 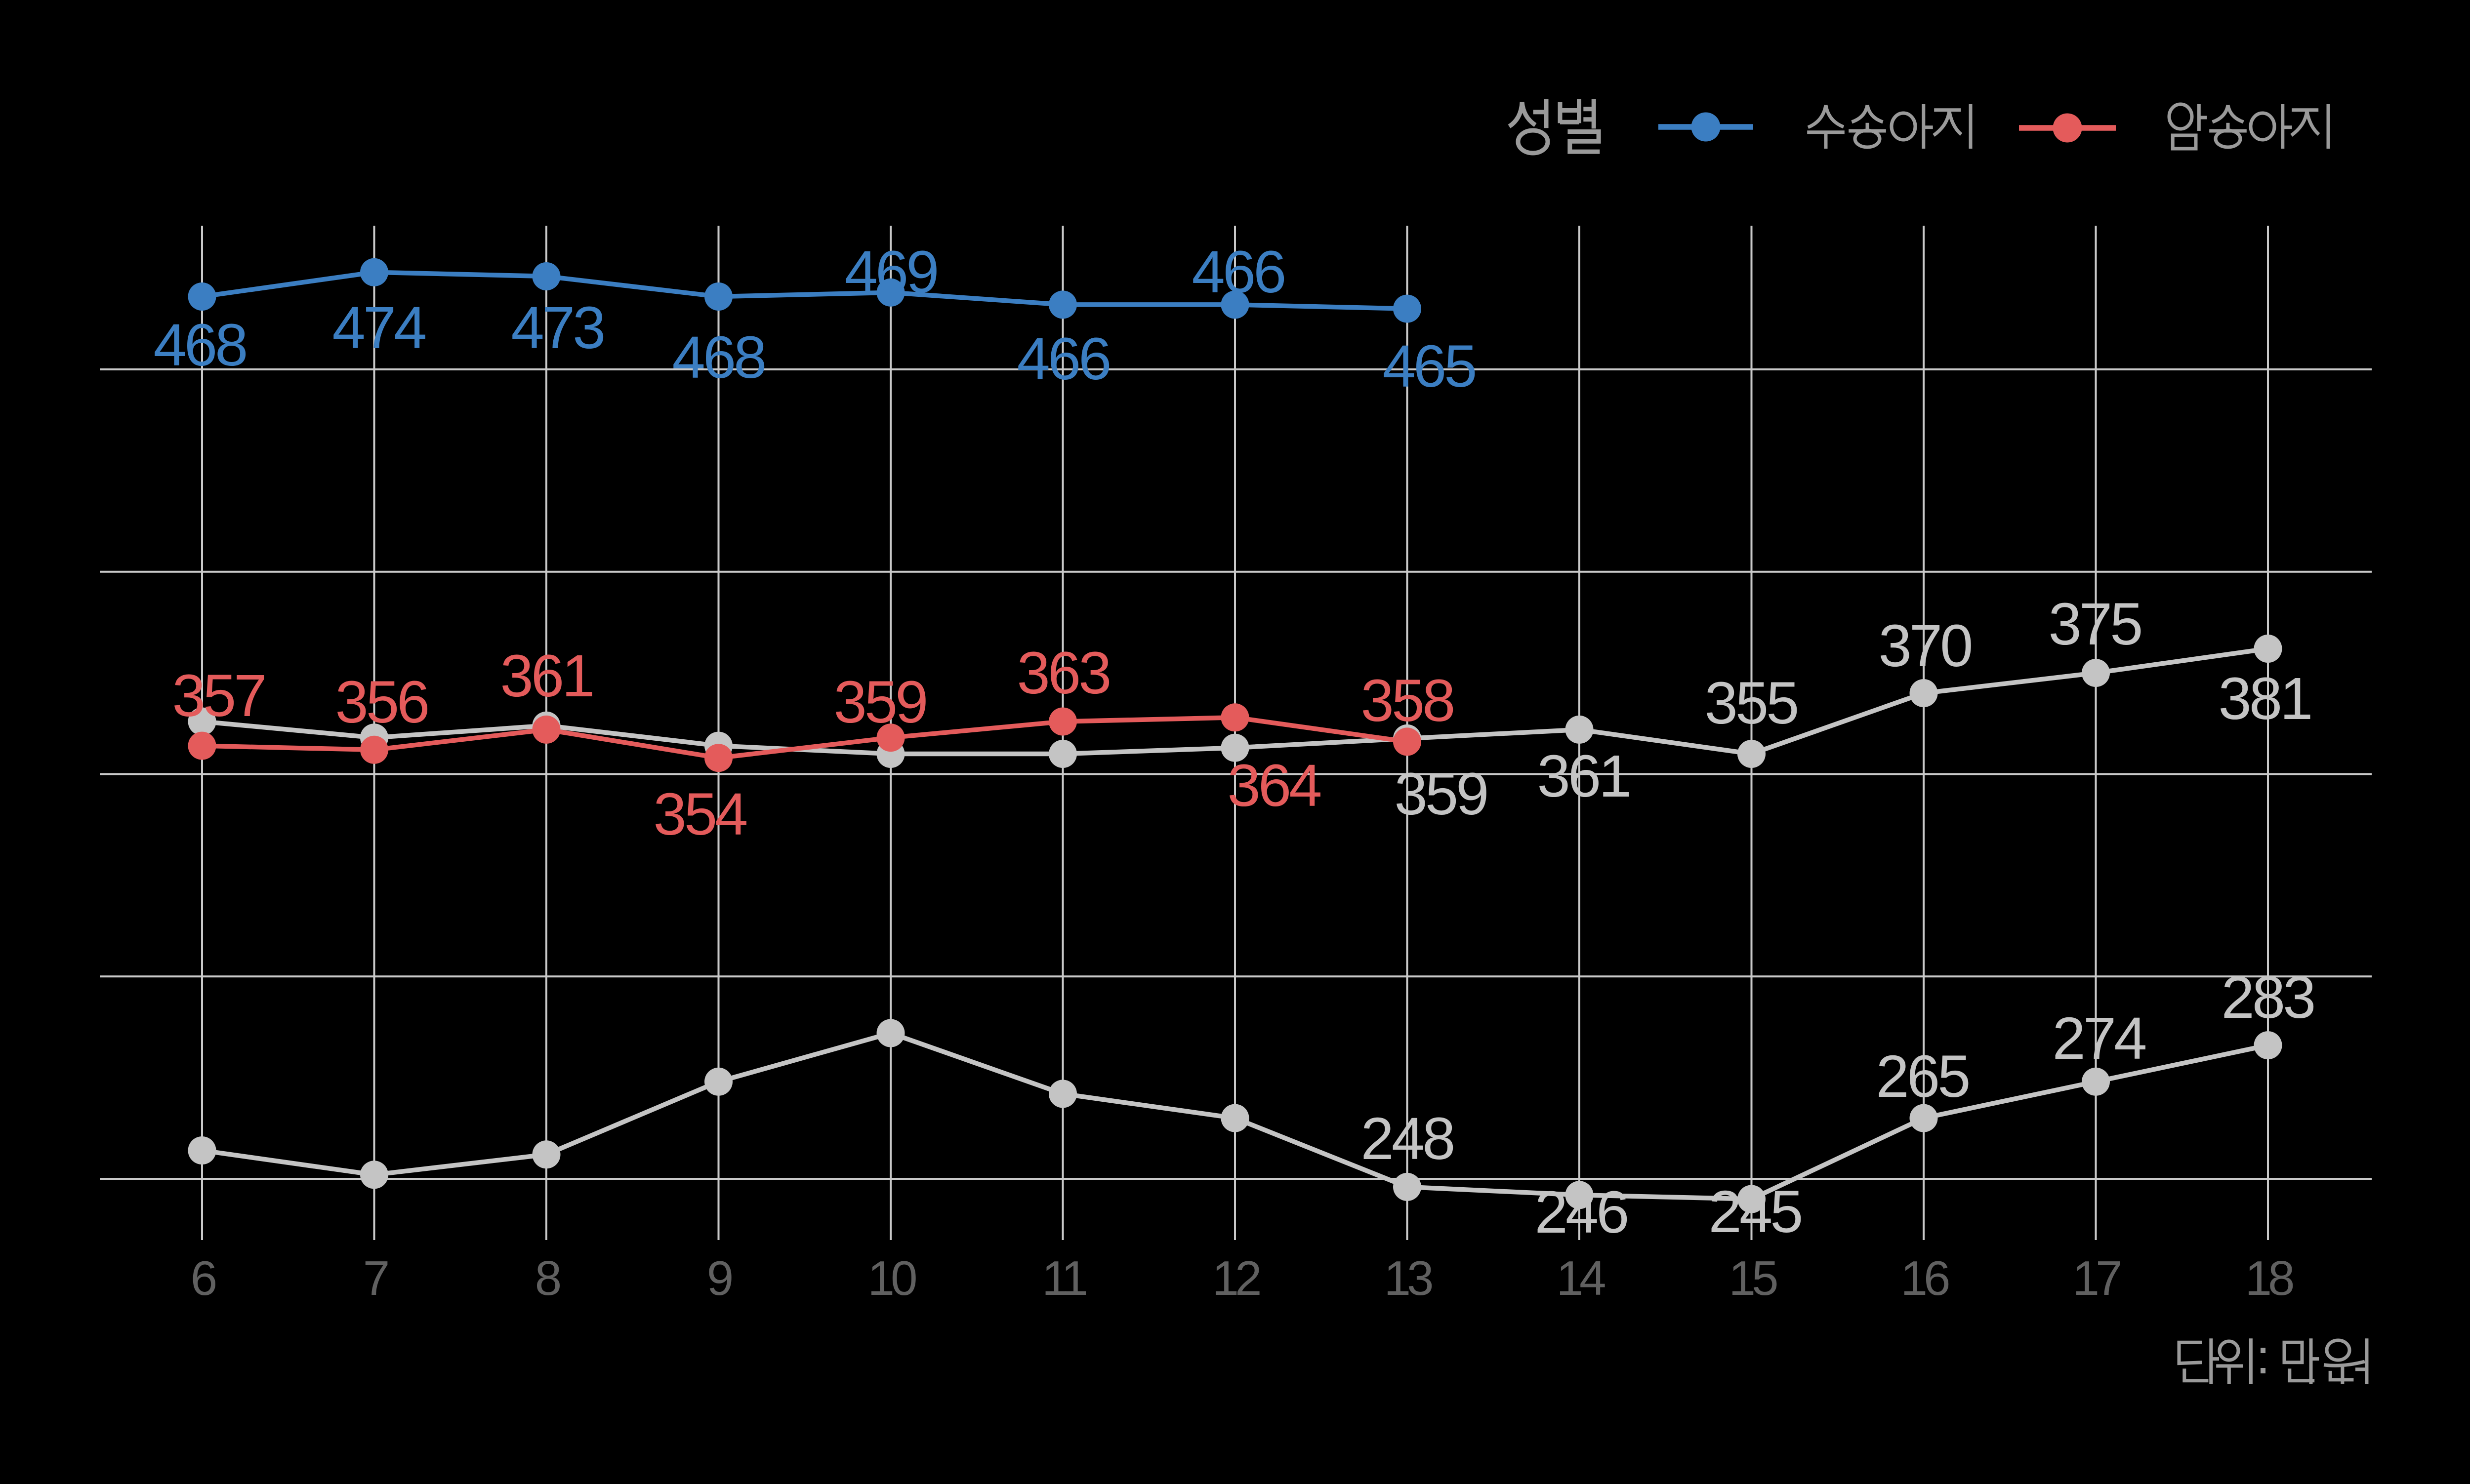 What do you see at coordinates (203, 1278) in the screenshot?
I see `svg-text: 6` at bounding box center [203, 1278].